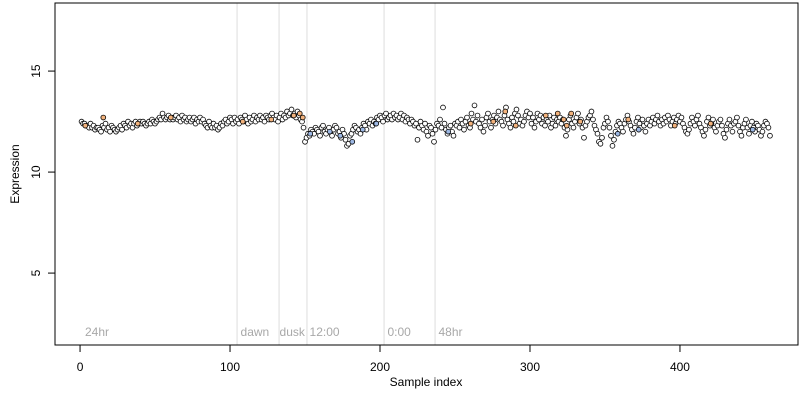 The image size is (800, 400). I want to click on y-tick-label: 15, so click(36, 71).